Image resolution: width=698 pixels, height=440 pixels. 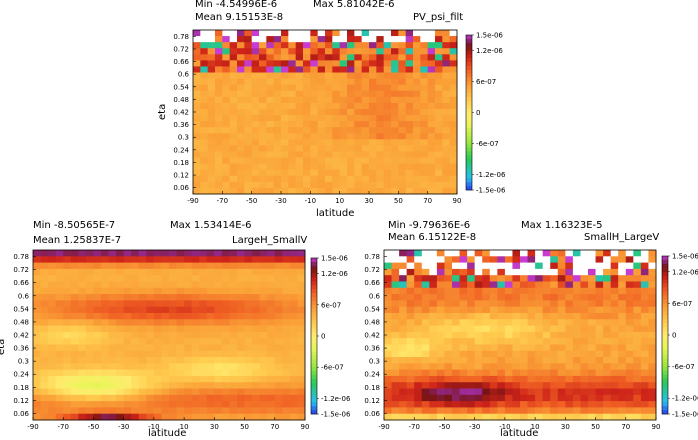 What do you see at coordinates (665, 309) in the screenshot?
I see `colorbar-segment-p3` at bounding box center [665, 309].